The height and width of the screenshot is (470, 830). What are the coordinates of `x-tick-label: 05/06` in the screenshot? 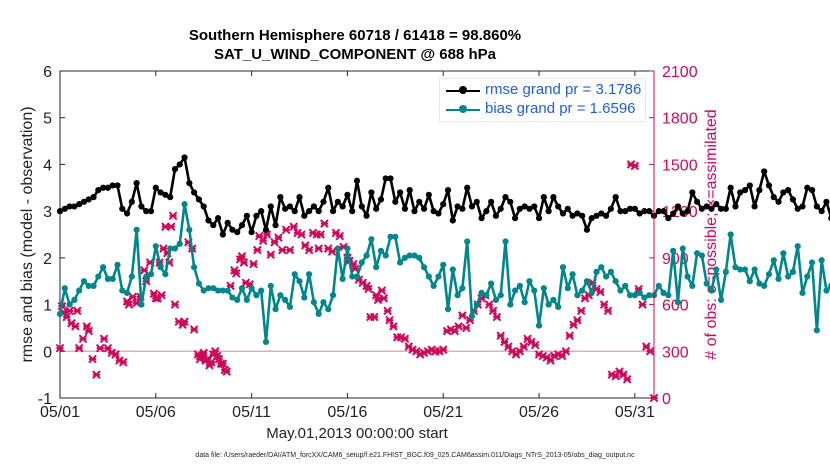 It's located at (156, 412).